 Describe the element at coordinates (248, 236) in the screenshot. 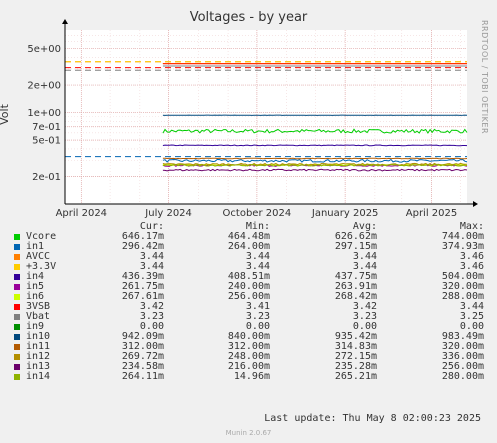

I see `legend-min-value: 464.48m` at that location.